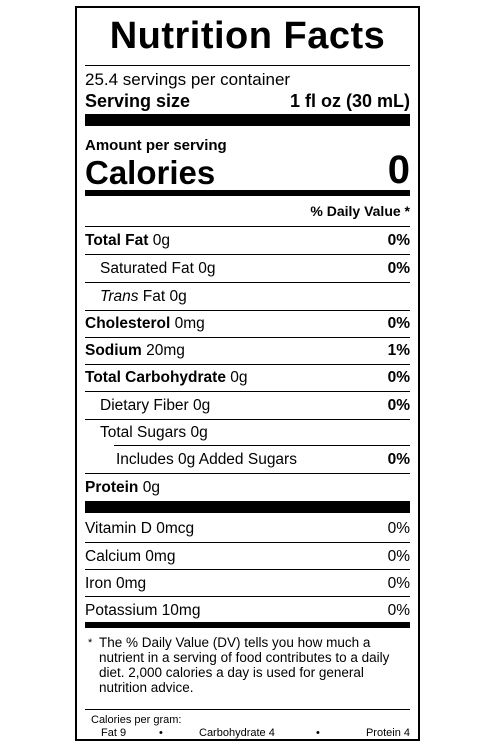 This screenshot has height=749, width=499. I want to click on protein-amount: 0g, so click(151, 487).